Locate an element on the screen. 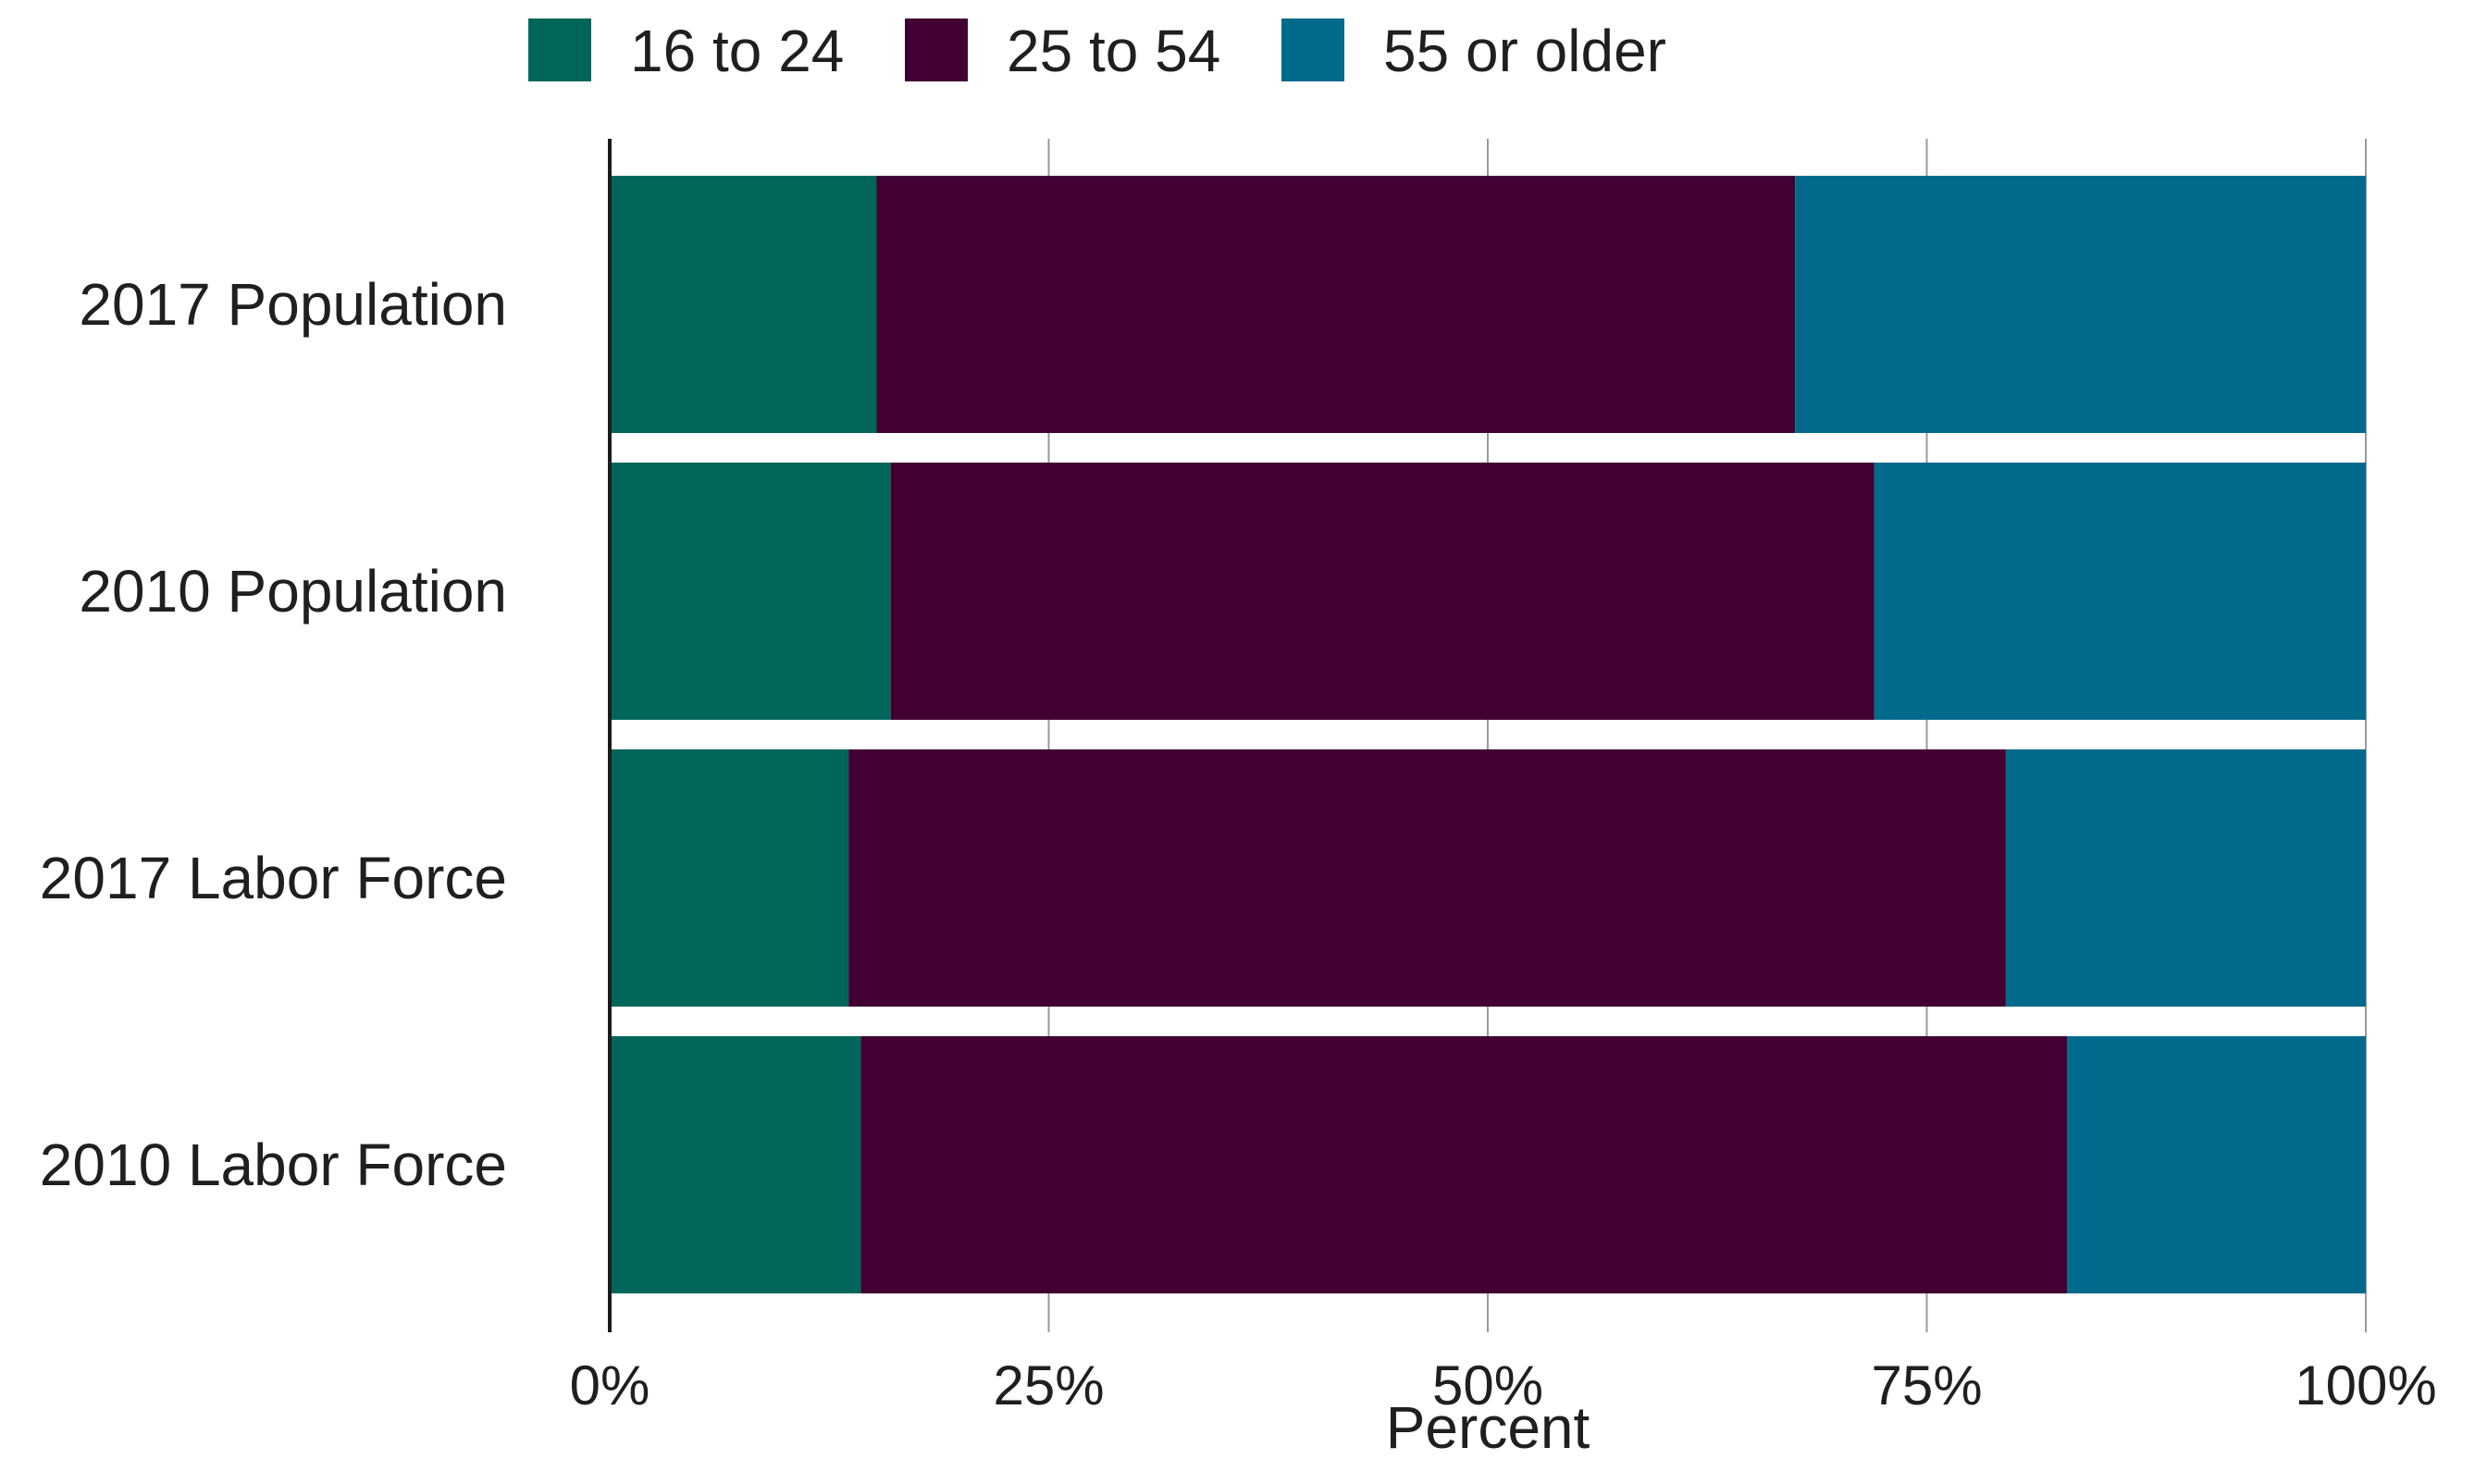  legend: 16 to 24 25 to 54 55 or older is located at coordinates (1097, 51).